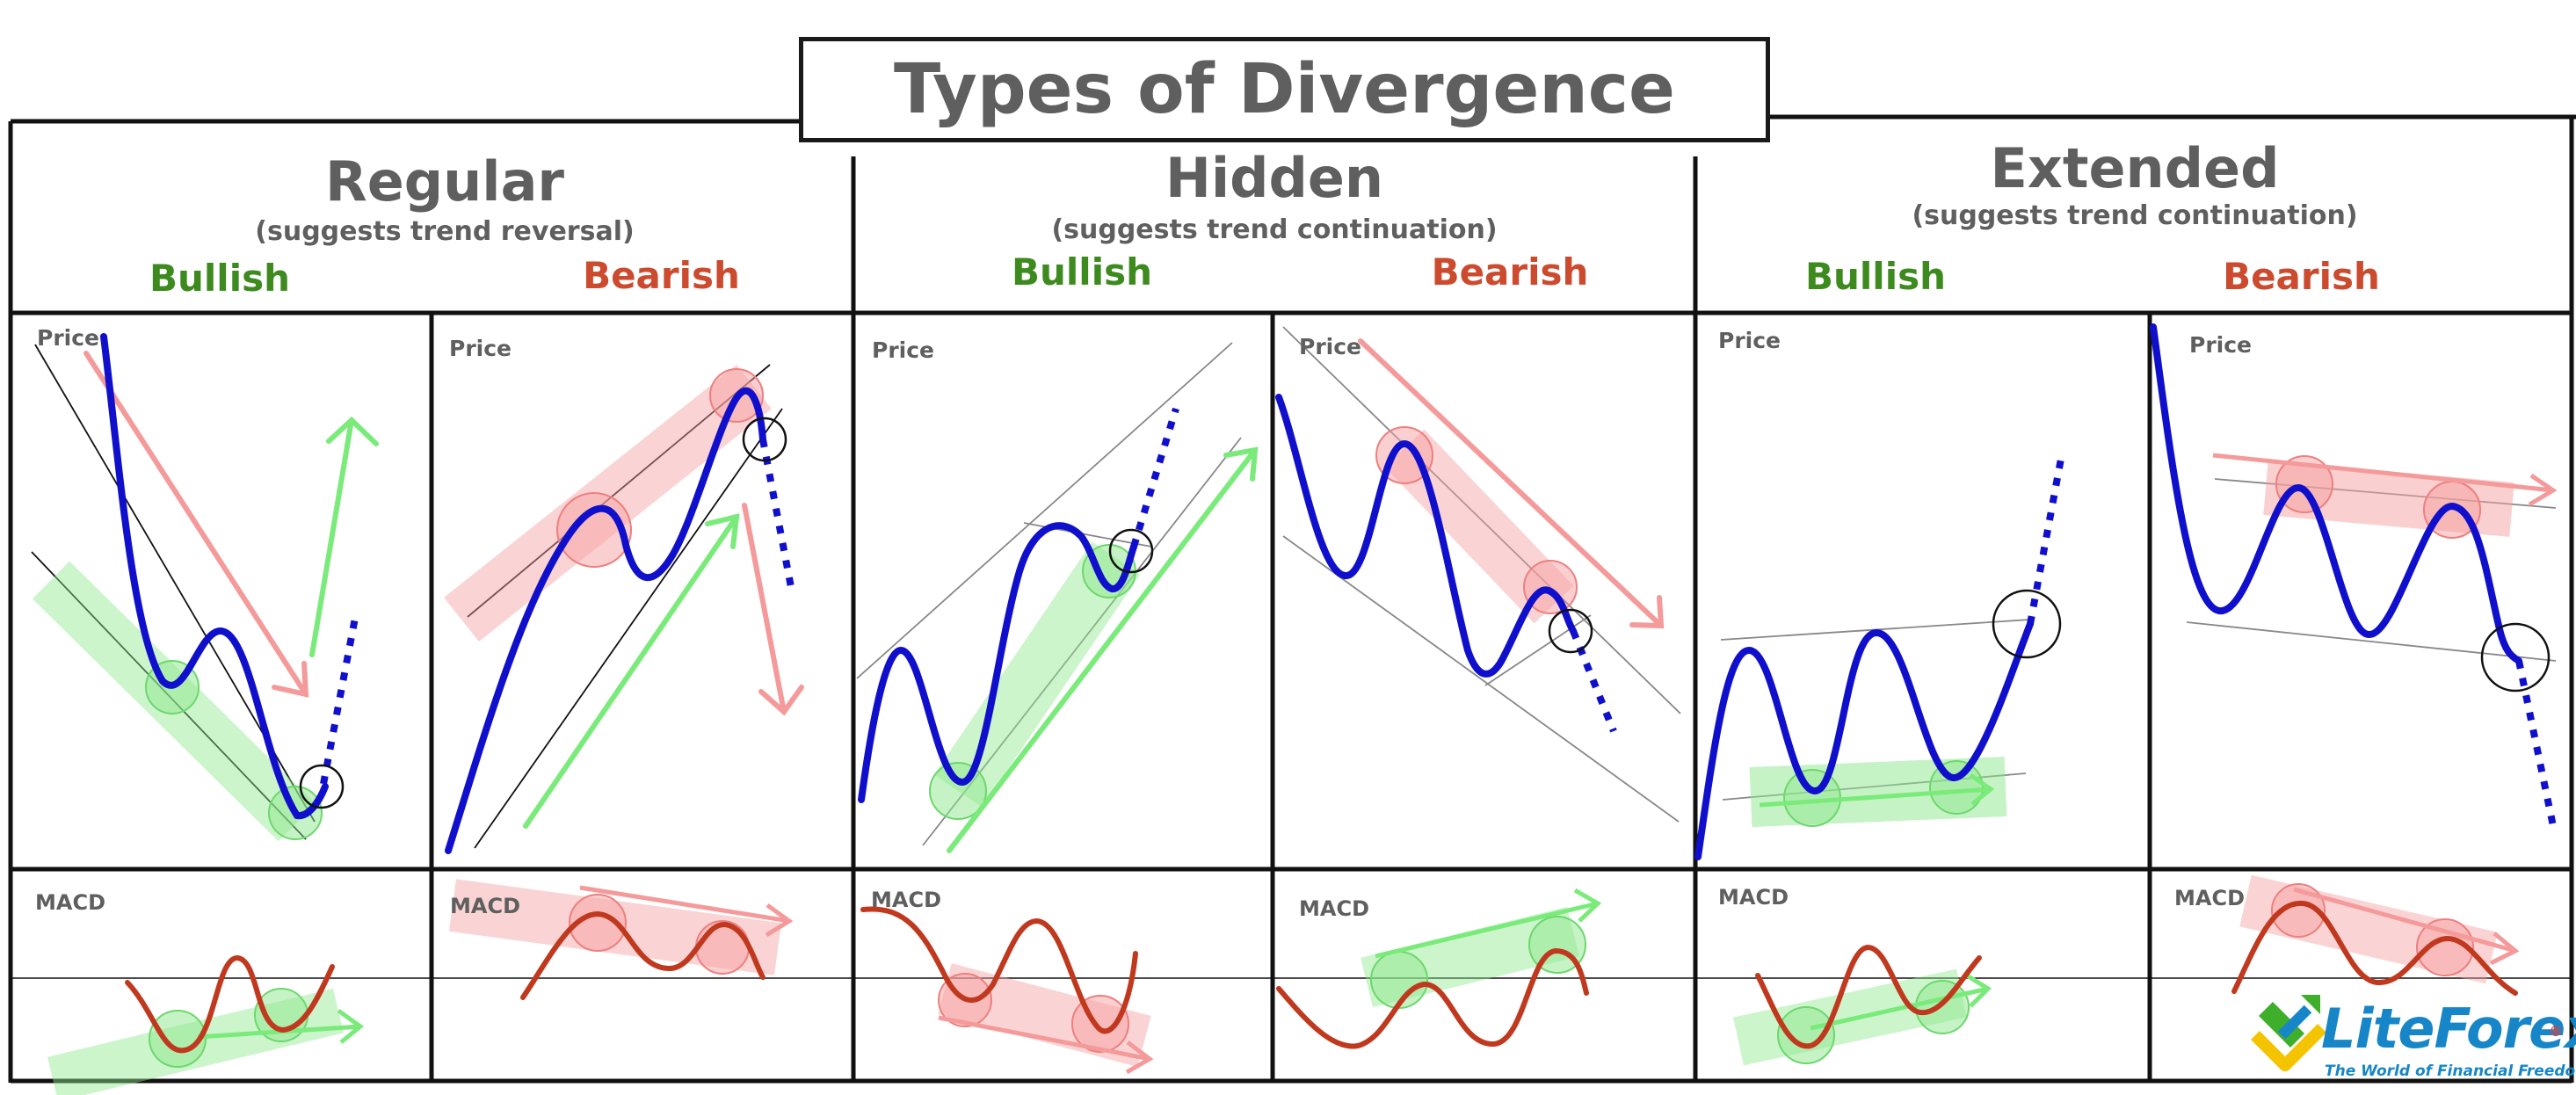 This screenshot has height=1095, width=2576. I want to click on label-regular-bearish: Bearish, so click(661, 275).